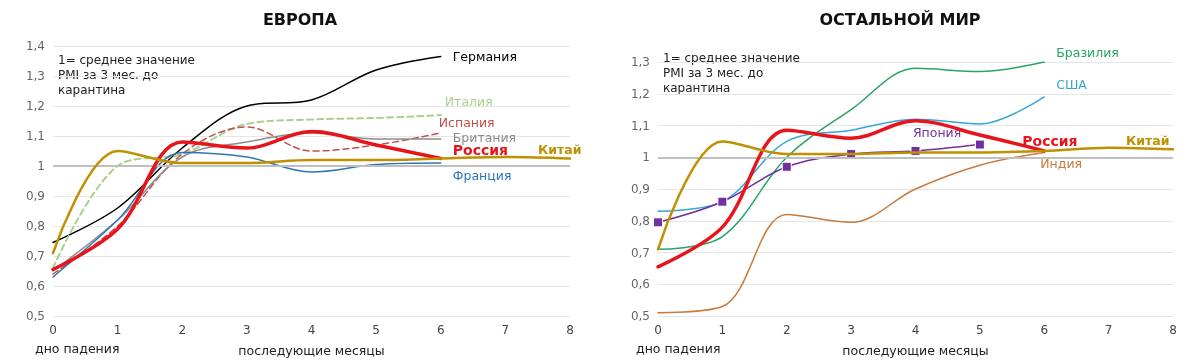 The height and width of the screenshot is (364, 1200). I want to click on chart-title: ОСТАЛЬНОЙ МИР, so click(900, 19).